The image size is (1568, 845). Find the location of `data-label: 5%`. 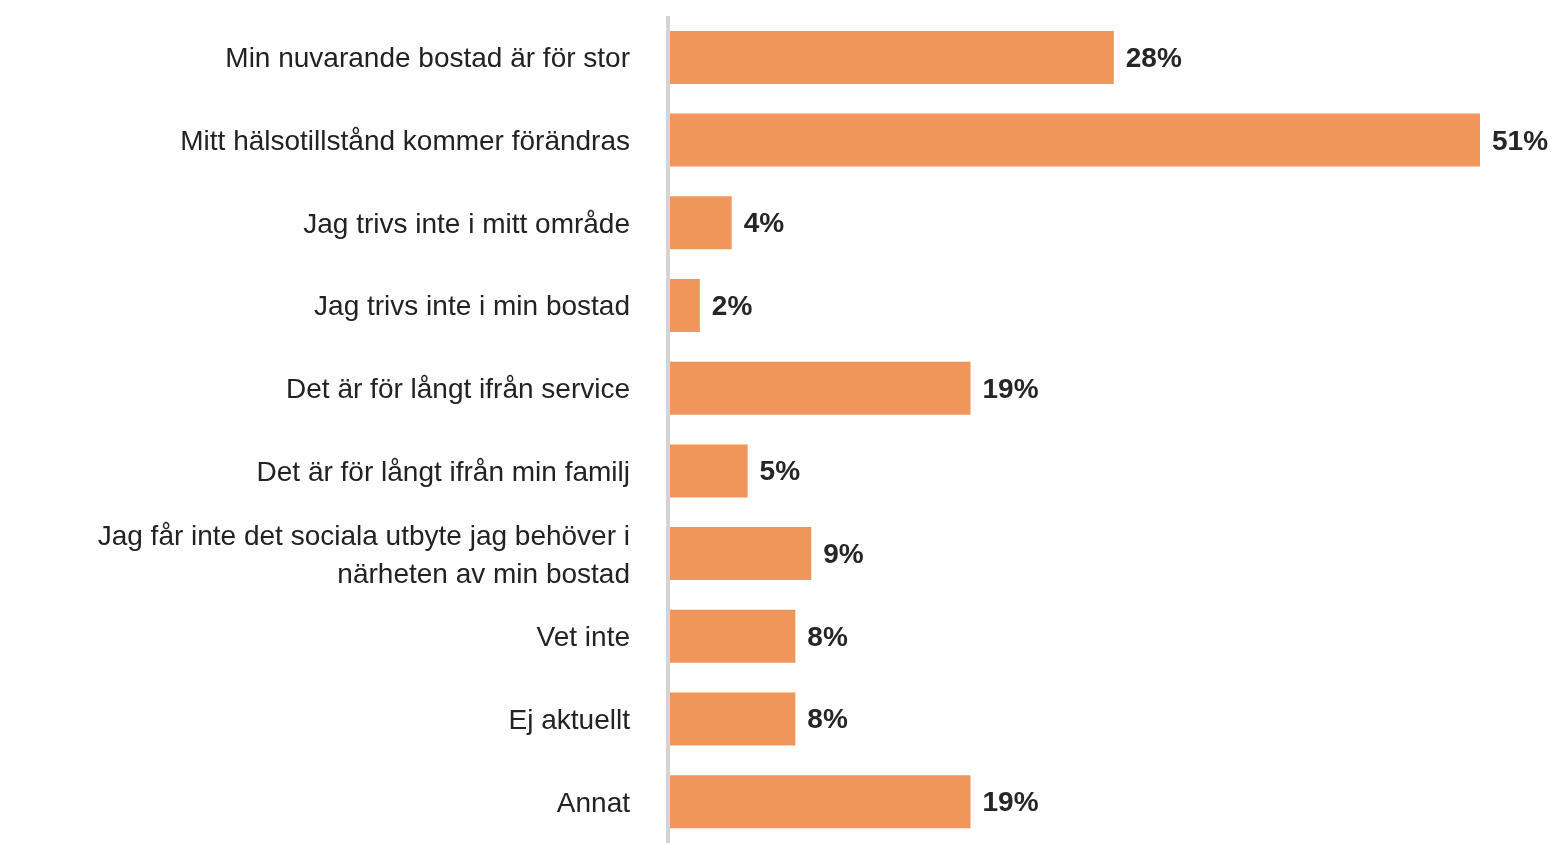

data-label: 5% is located at coordinates (780, 471).